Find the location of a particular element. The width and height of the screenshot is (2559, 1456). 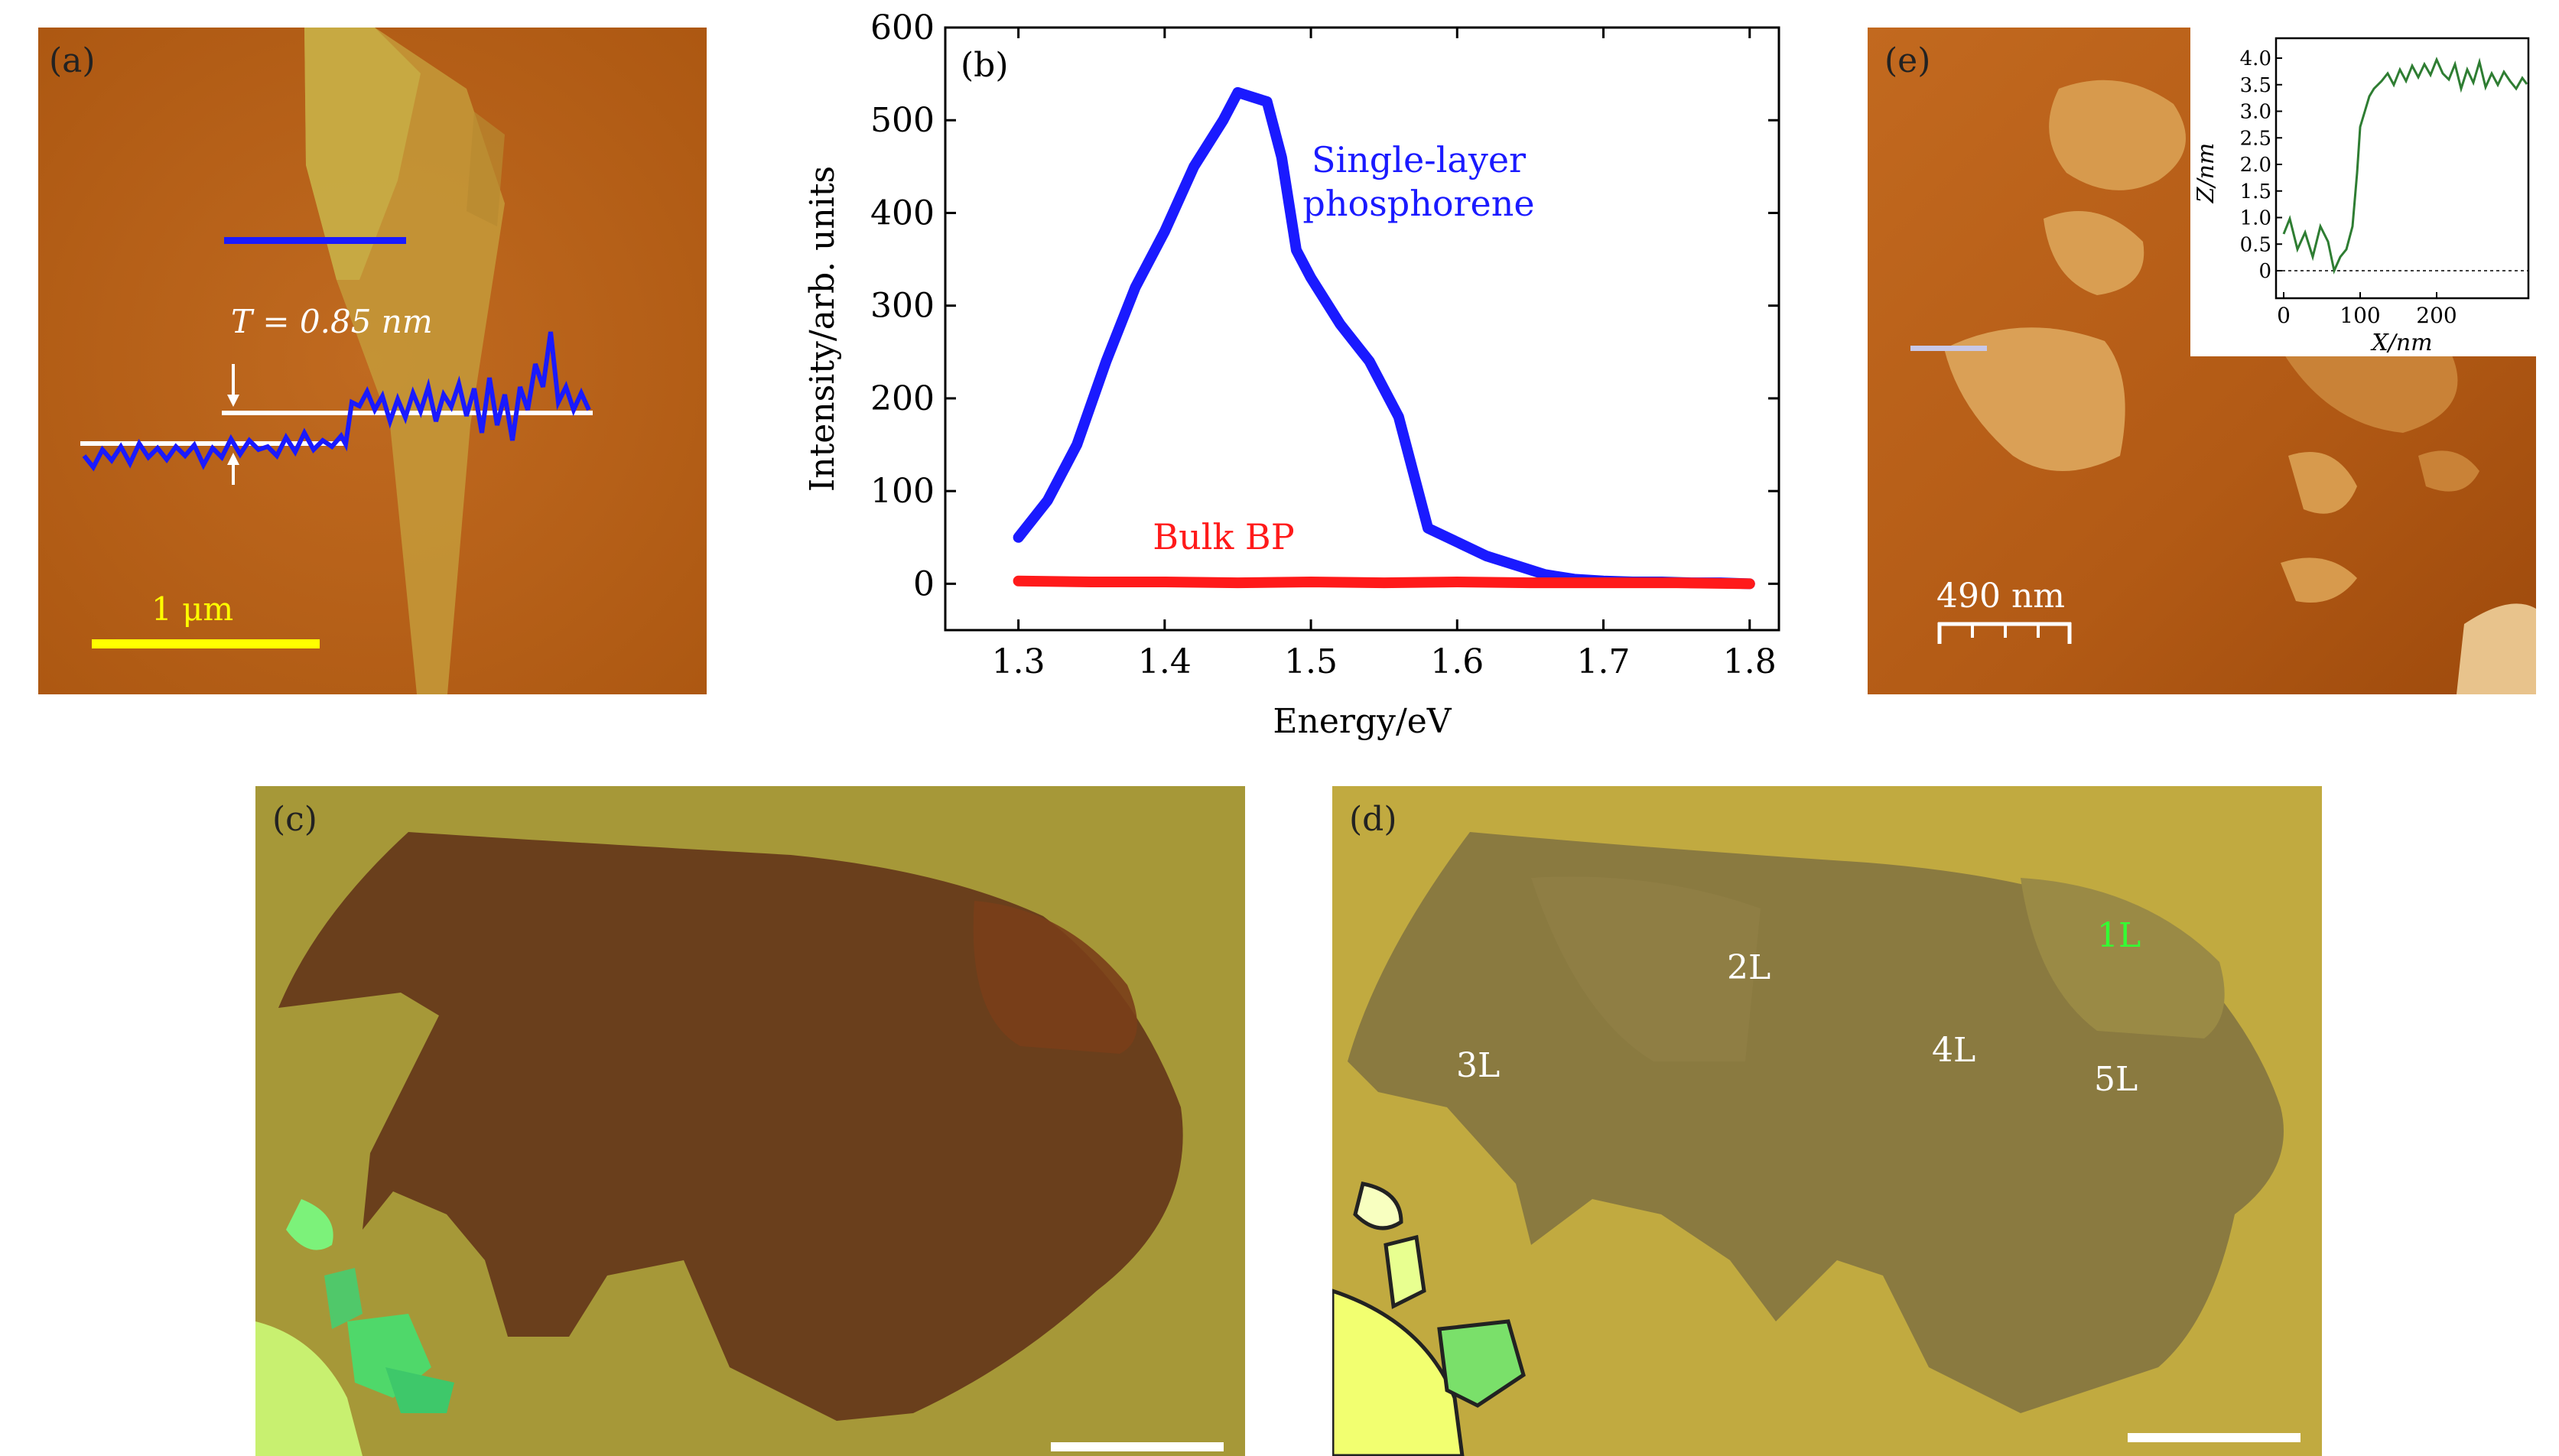

panel-a-afm-image: (a) T = 0.85 nm 1 μm is located at coordinates (373, 361).